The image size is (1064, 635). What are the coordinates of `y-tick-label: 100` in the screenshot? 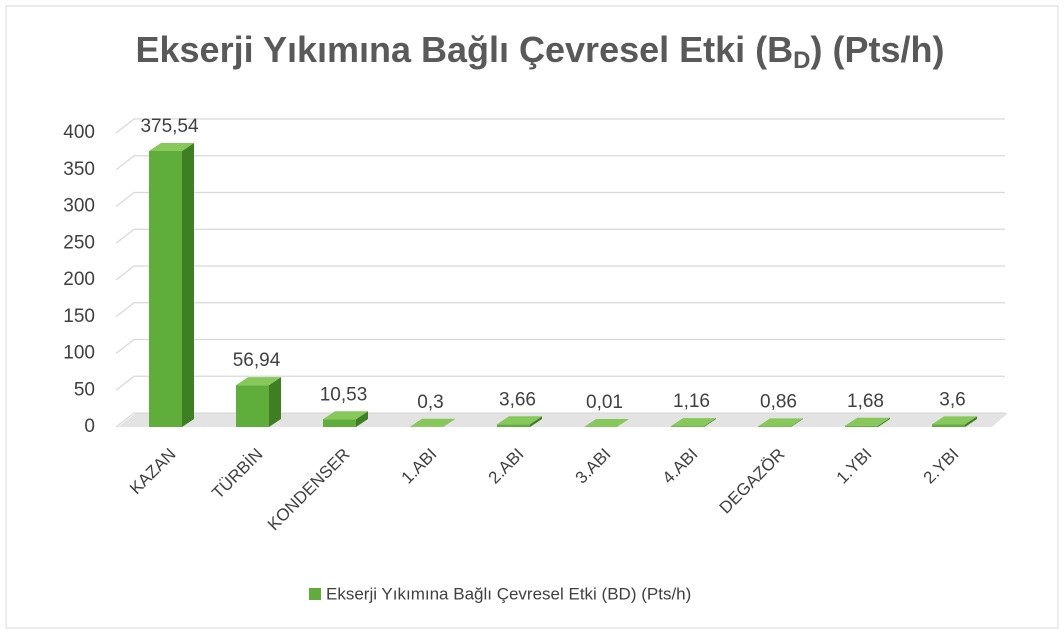 It's located at (79, 353).